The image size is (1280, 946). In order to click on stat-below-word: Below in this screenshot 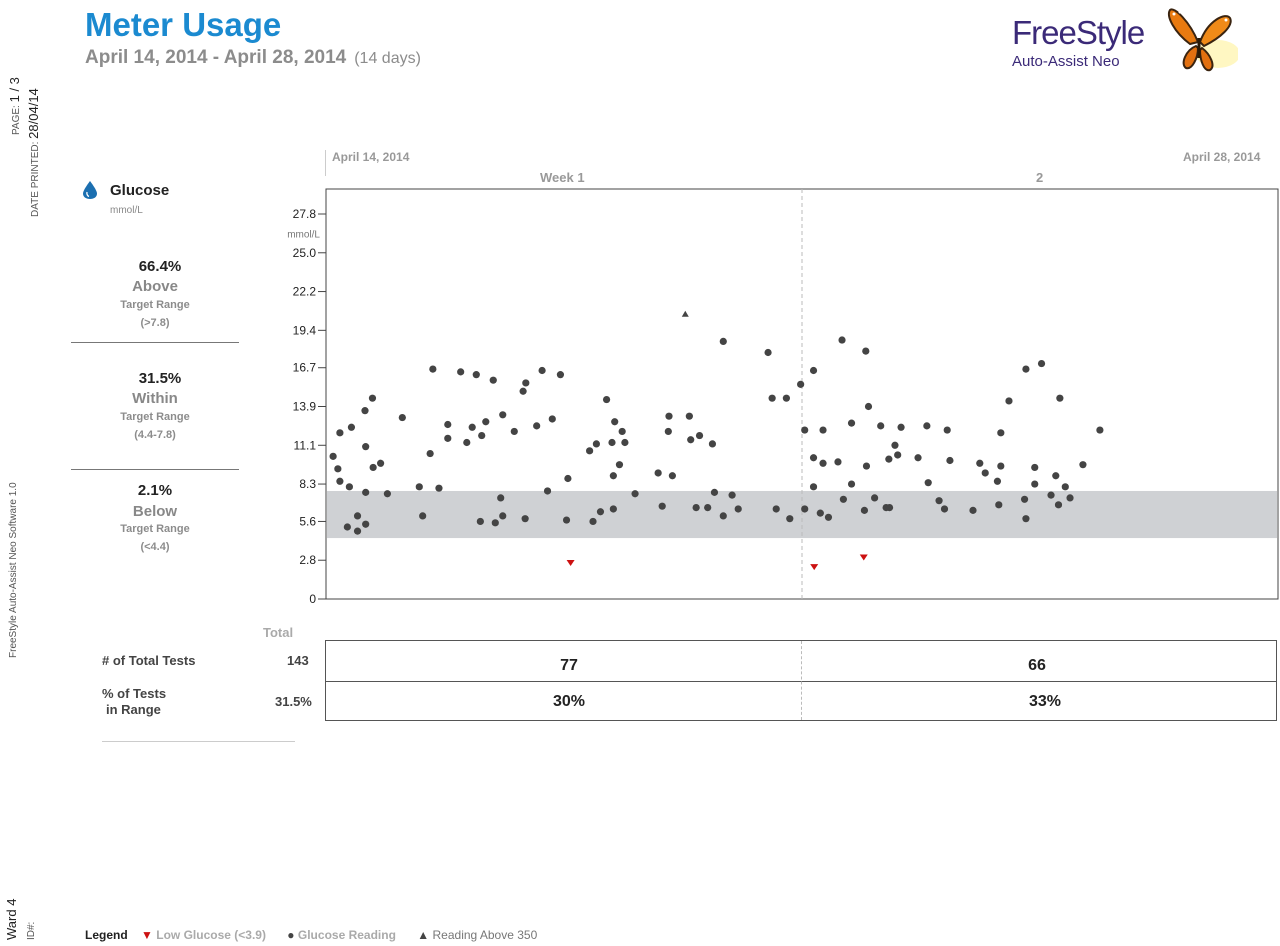, I will do `click(155, 511)`.